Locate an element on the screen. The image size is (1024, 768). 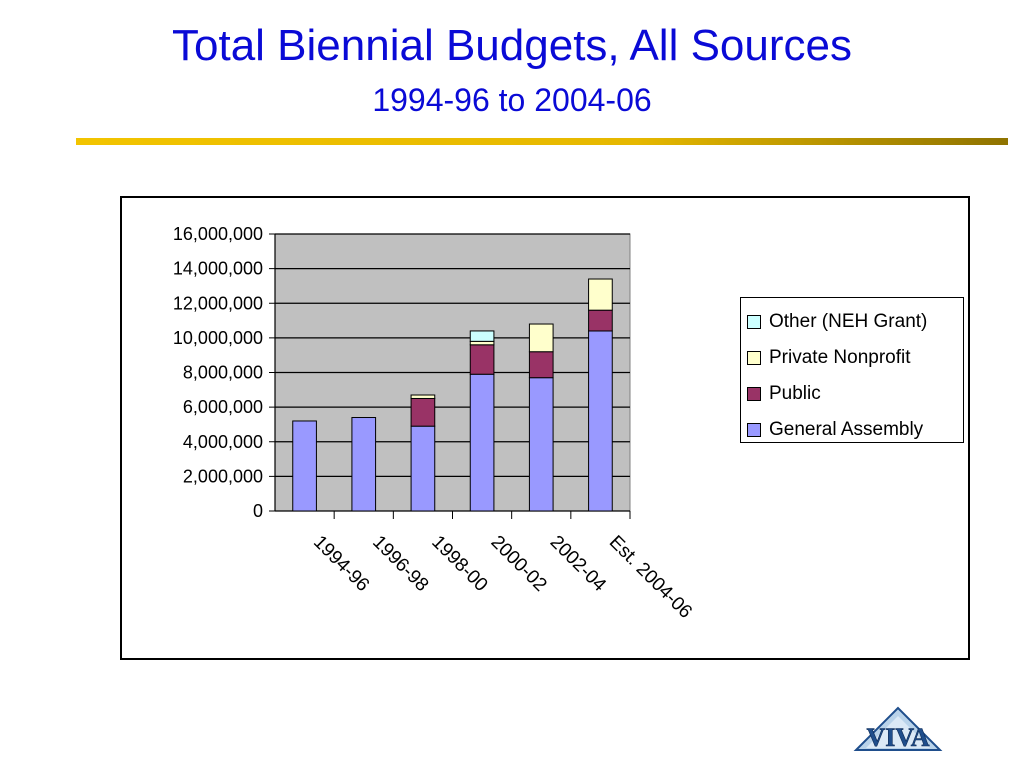
y-tick-label: 10,000,000 is located at coordinates (218, 338).